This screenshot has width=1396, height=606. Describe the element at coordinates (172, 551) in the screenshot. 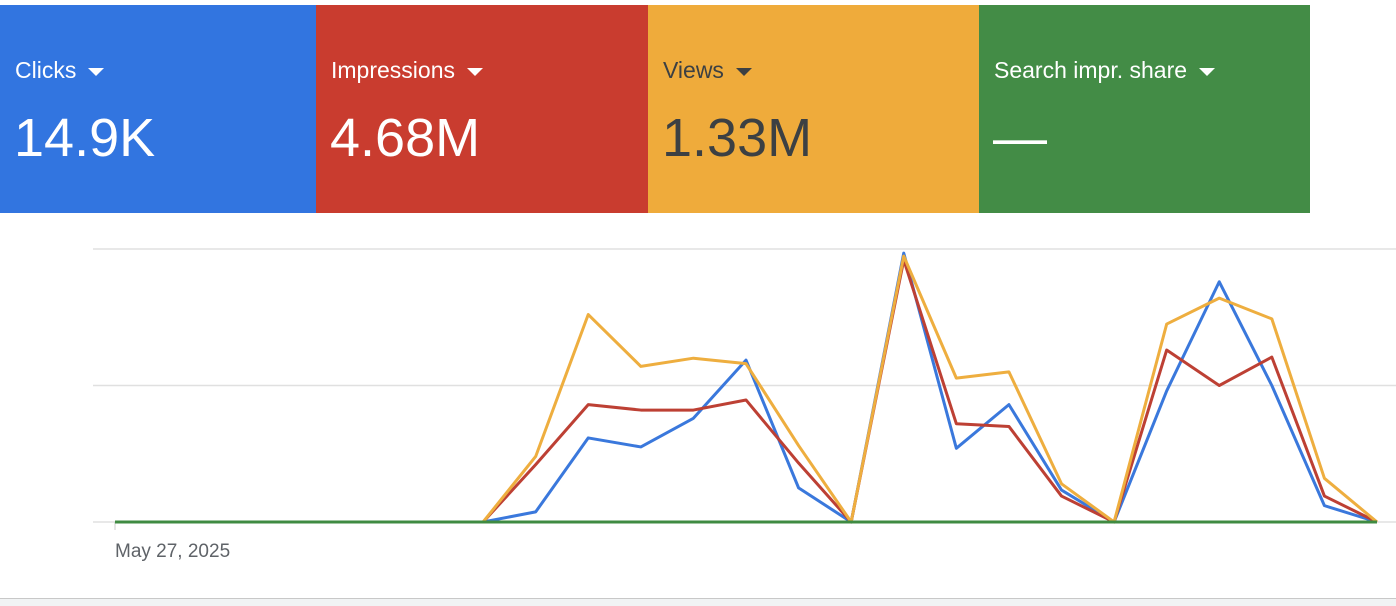

I see `x-tick-label: May 27, 2025` at that location.